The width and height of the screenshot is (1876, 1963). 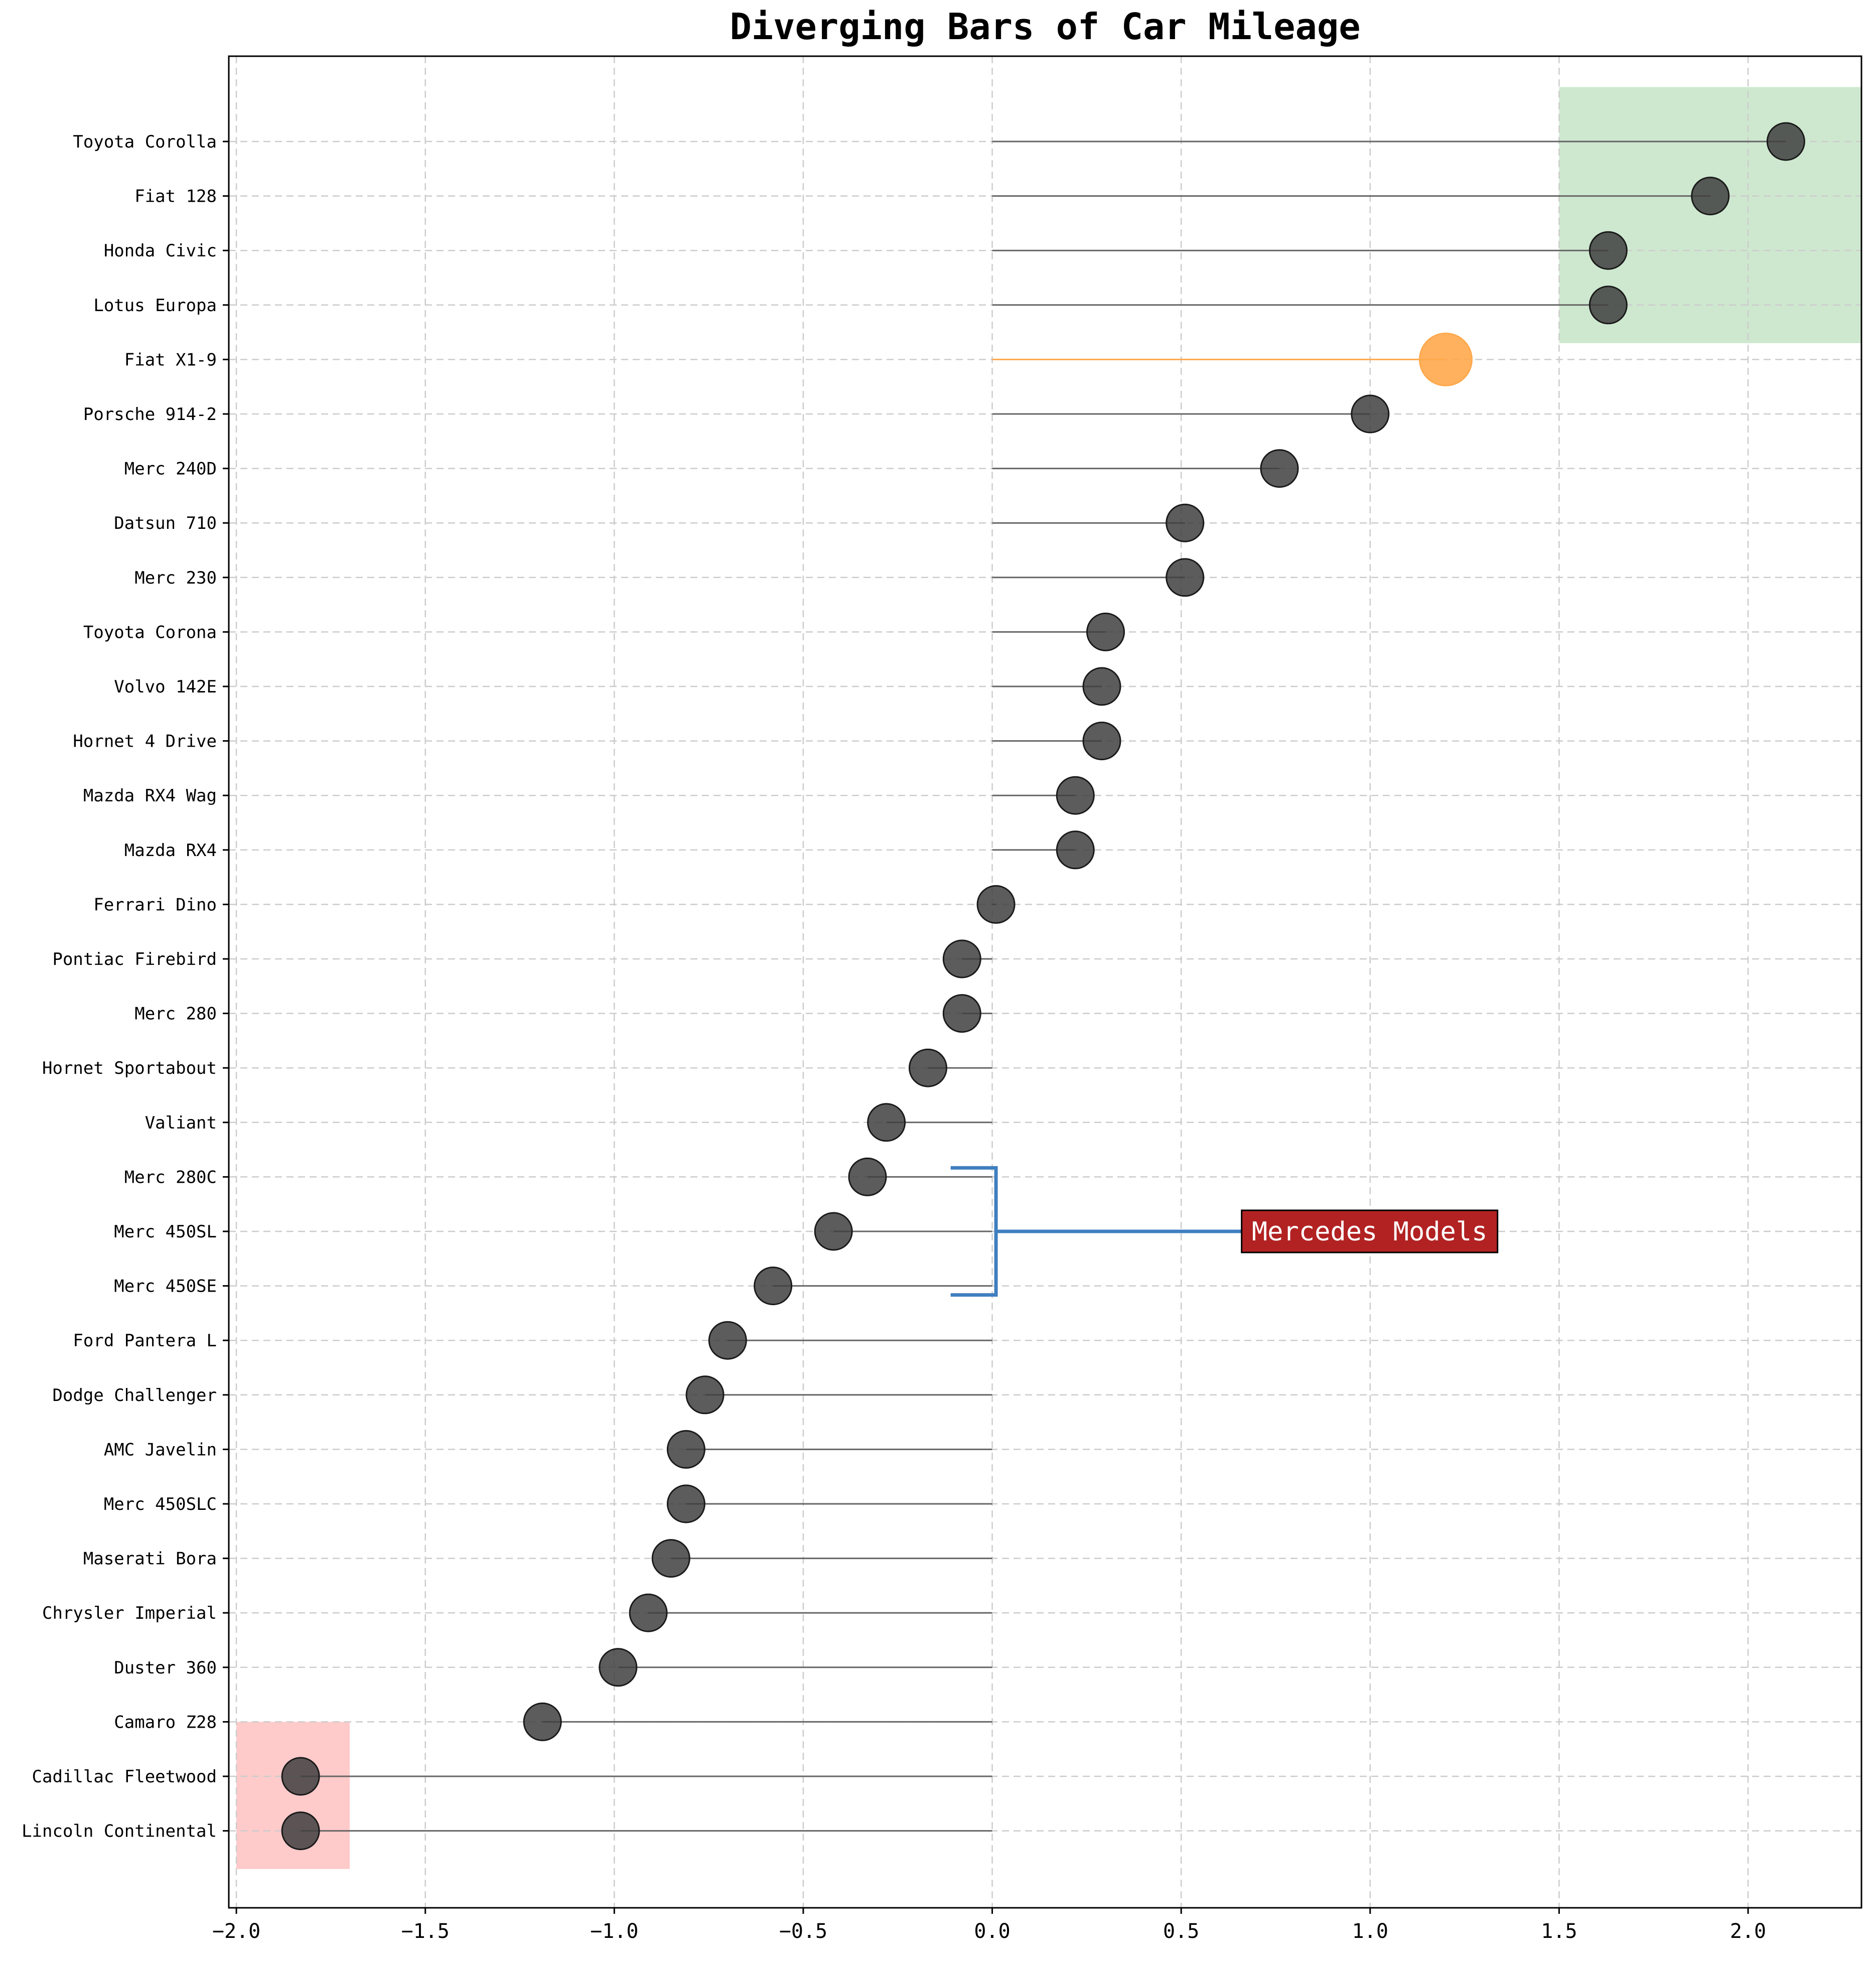 I want to click on x-axis: −2.0 −1.5 −1.0 −0.5 0.0 0.5 1.0 1.5 2.0, so click(x=989, y=1925).